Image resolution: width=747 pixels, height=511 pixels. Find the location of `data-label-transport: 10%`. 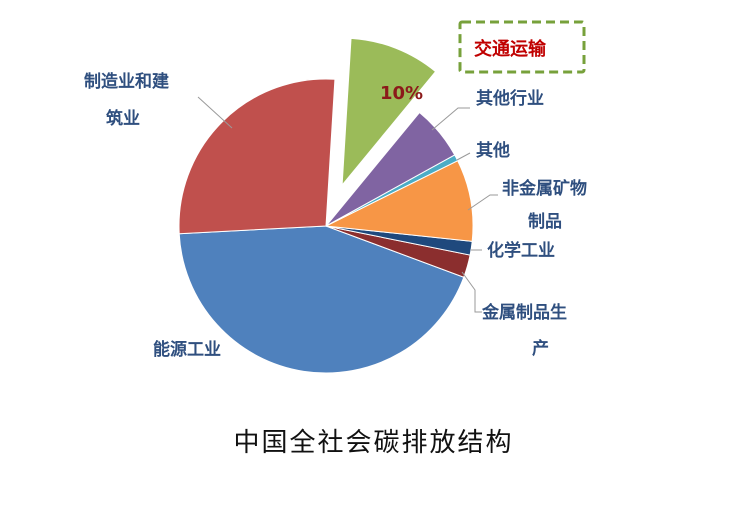

data-label-transport: 10% is located at coordinates (401, 93).